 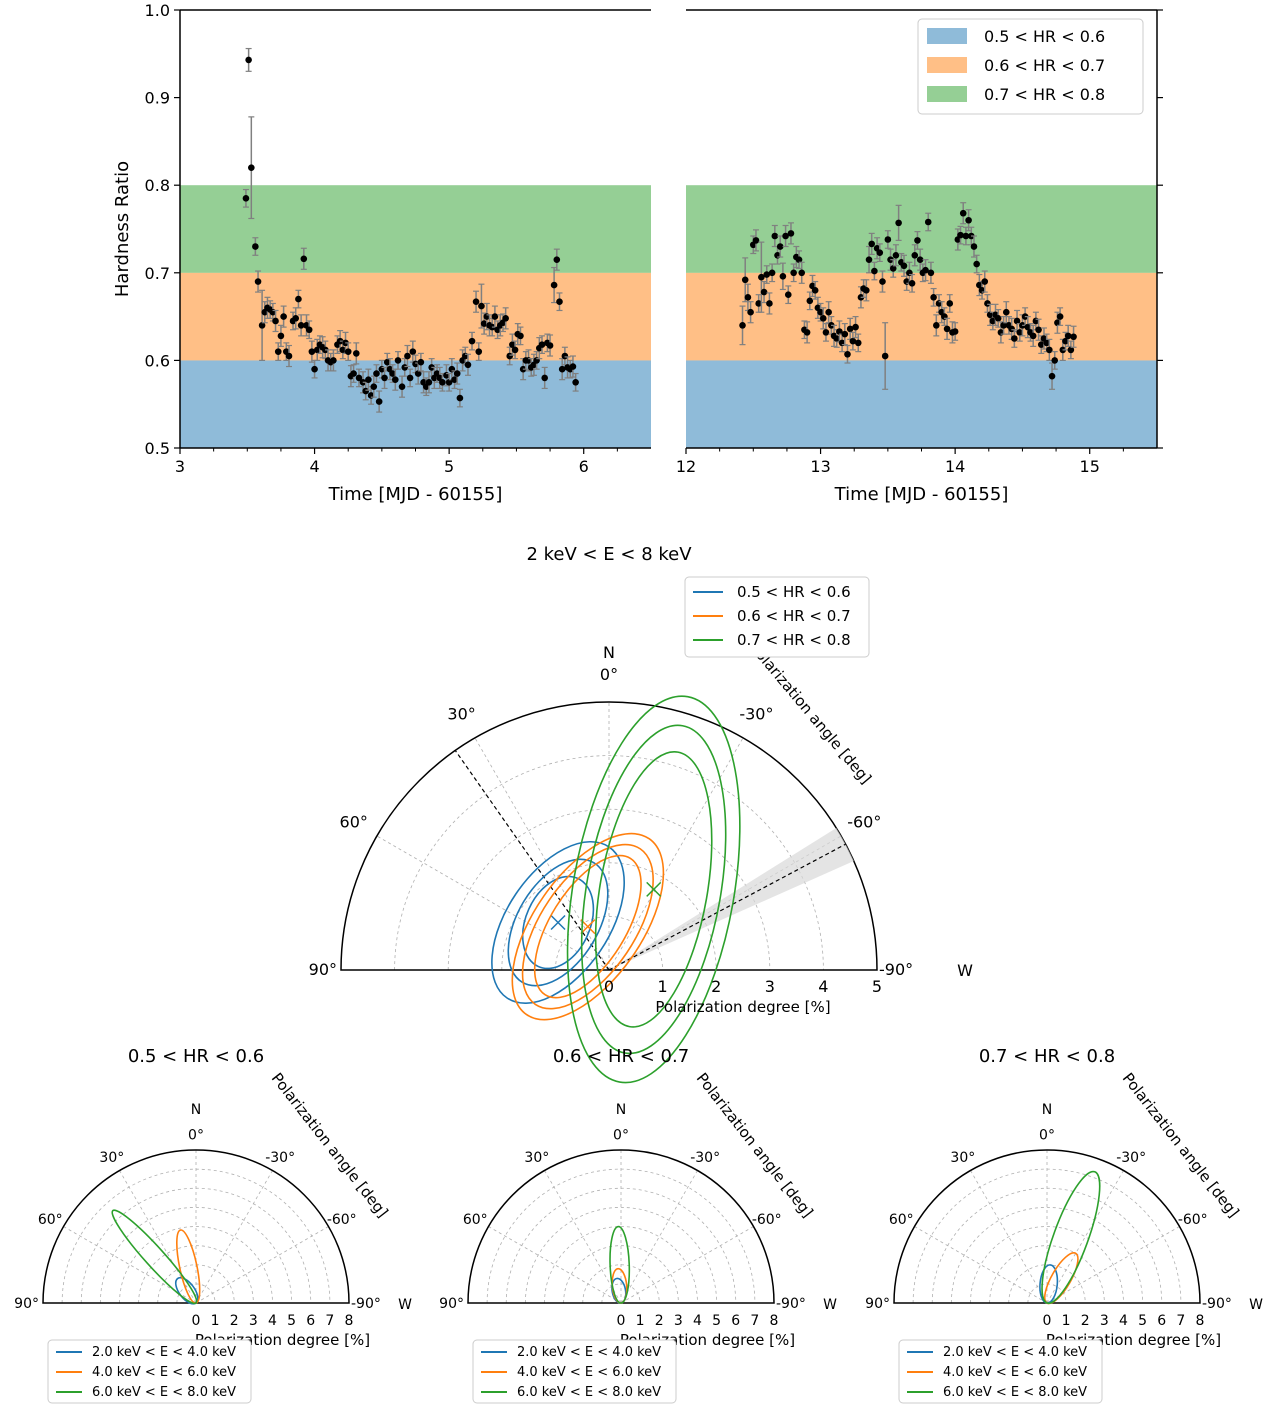 I want to click on r-tick-label: 6, so click(x=735, y=1321).